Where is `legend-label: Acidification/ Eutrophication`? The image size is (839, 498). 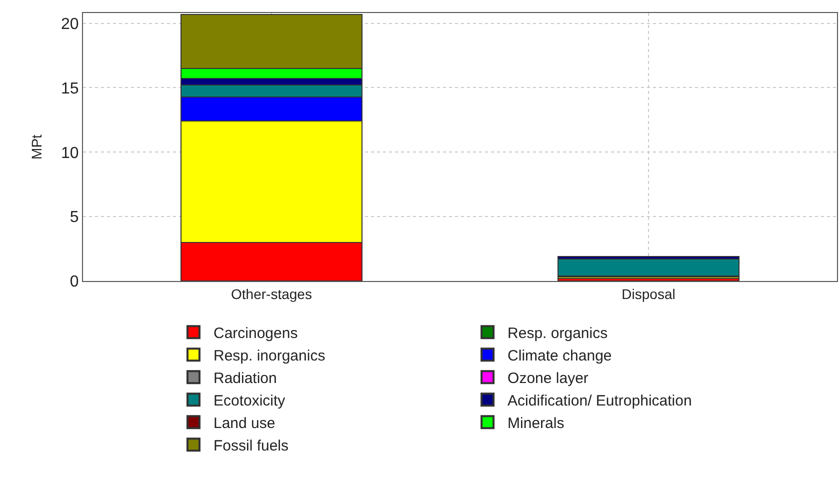
legend-label: Acidification/ Eutrophication is located at coordinates (600, 401).